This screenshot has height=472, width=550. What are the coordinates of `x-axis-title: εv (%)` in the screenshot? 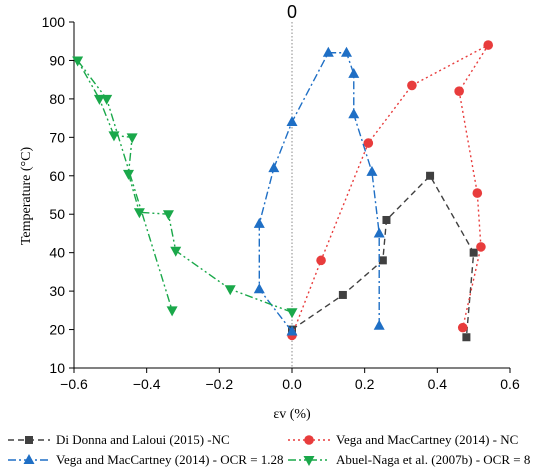 It's located at (292, 414).